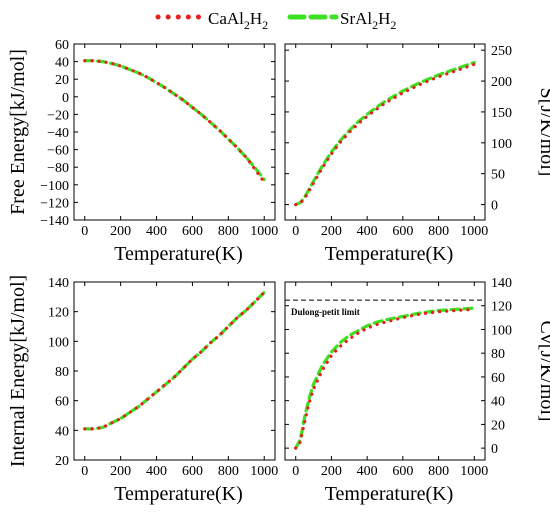 The width and height of the screenshot is (550, 517). Describe the element at coordinates (238, 20) in the screenshot. I see `legend-label-caal2h2: CaAl2H2` at that location.